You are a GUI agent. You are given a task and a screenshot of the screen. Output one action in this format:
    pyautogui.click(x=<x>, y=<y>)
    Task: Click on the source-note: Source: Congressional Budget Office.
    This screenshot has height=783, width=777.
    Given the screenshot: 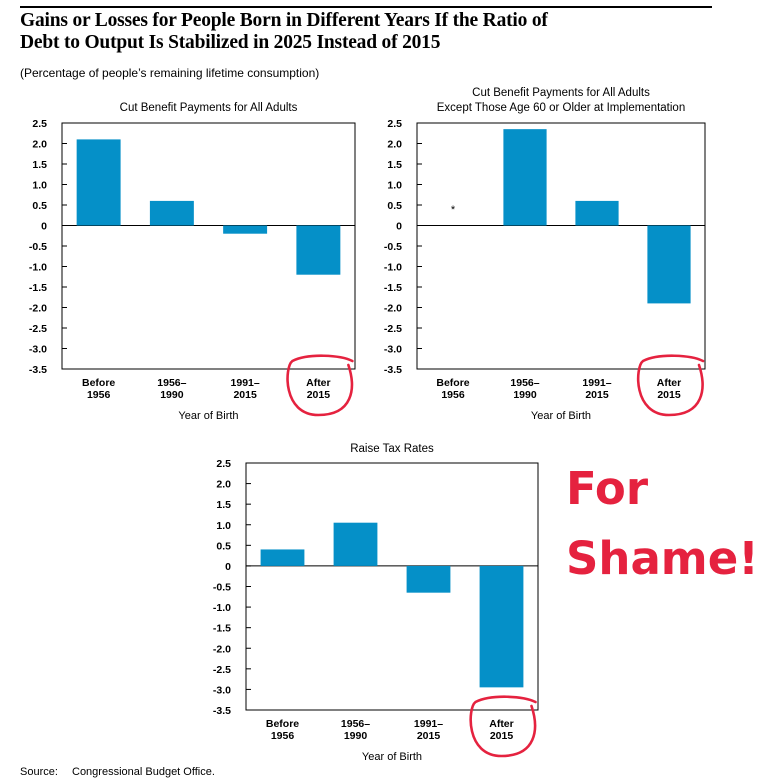 What is the action you would take?
    pyautogui.click(x=117, y=772)
    